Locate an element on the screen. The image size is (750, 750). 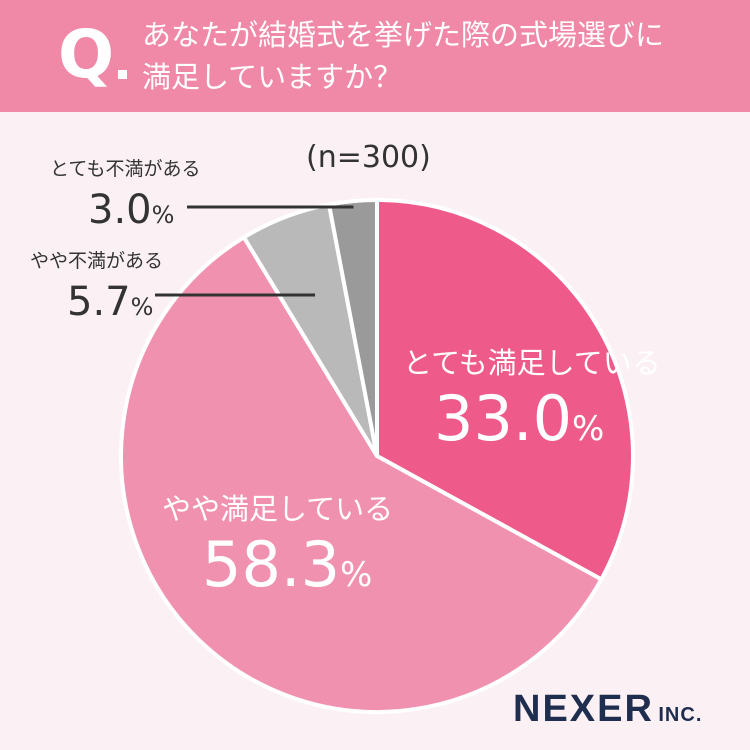
slice-label-somewhat-satisfied: やや満足している is located at coordinates (278, 509).